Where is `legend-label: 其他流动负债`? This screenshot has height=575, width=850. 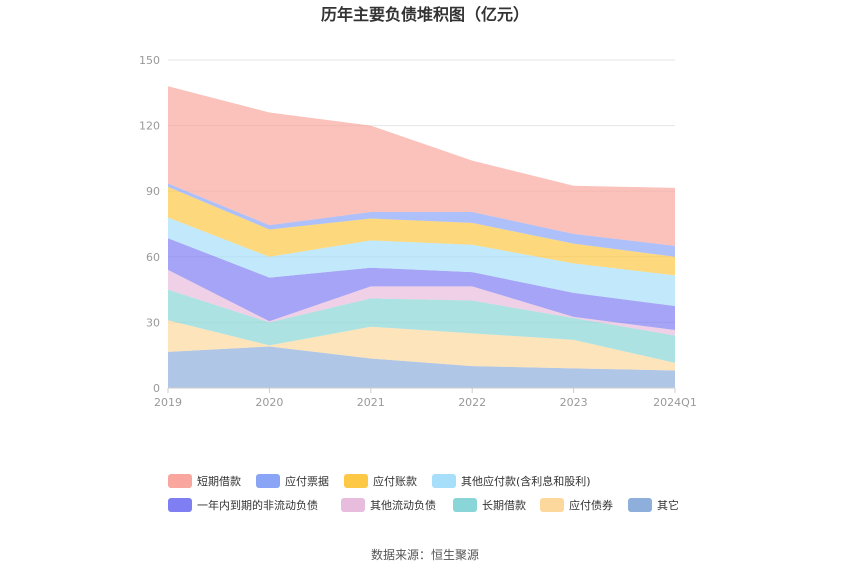
legend-label: 其他流动负债 is located at coordinates (403, 505).